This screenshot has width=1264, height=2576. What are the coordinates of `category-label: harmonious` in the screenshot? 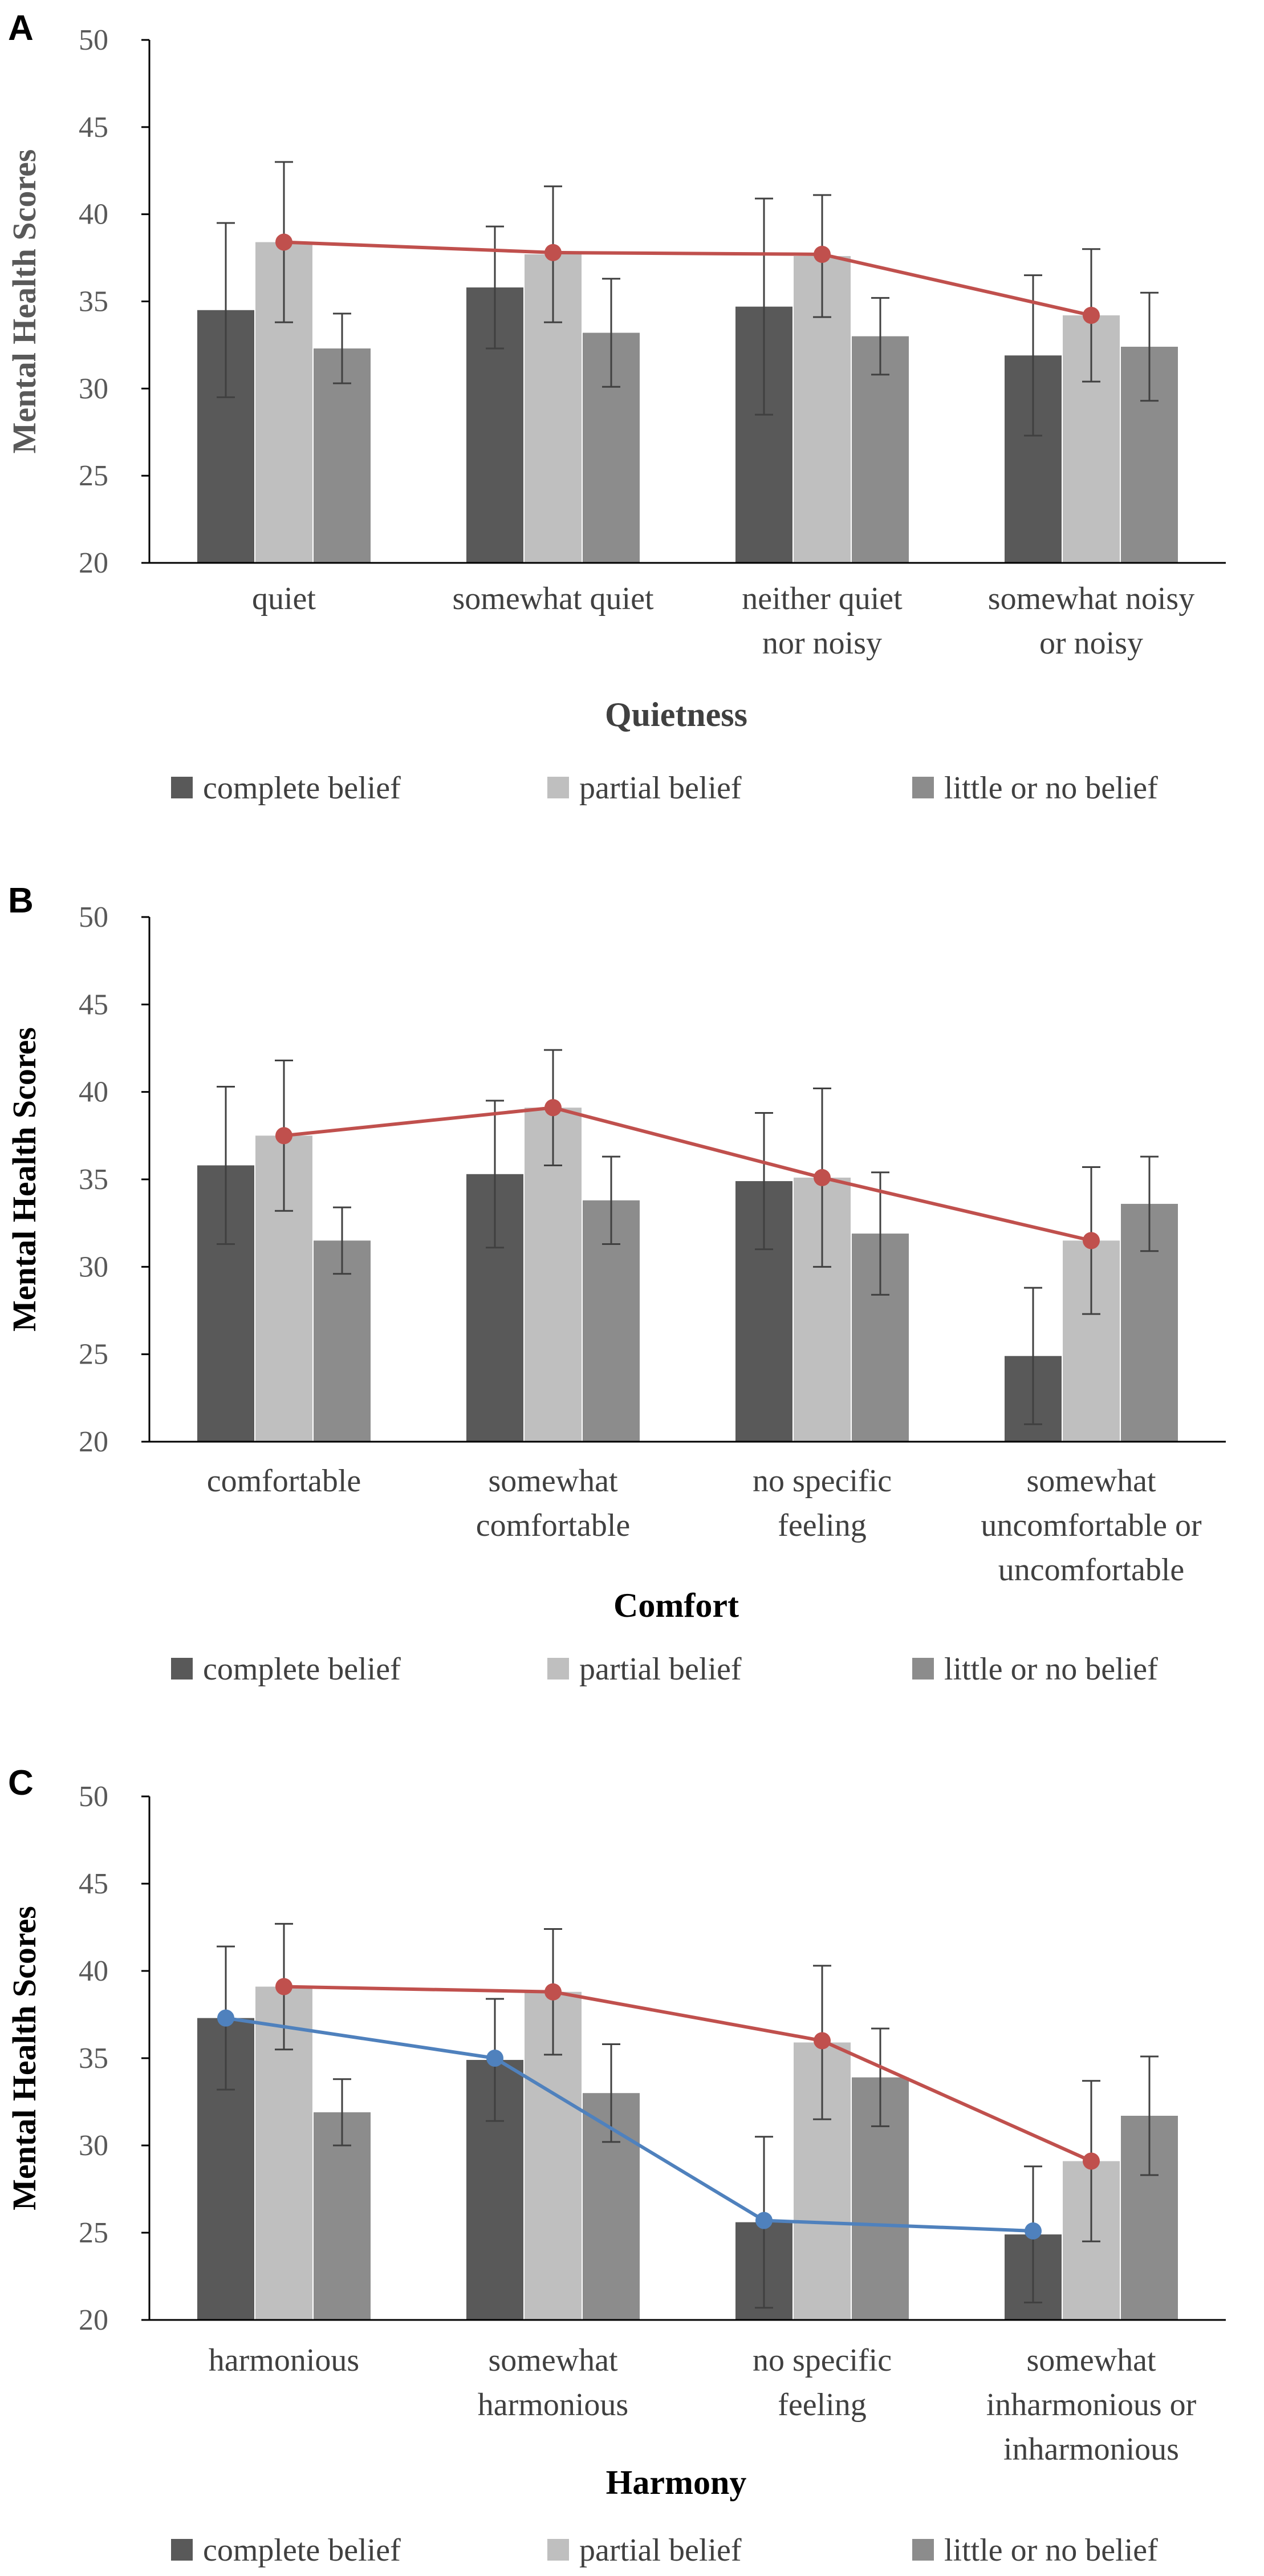 It's located at (284, 2361).